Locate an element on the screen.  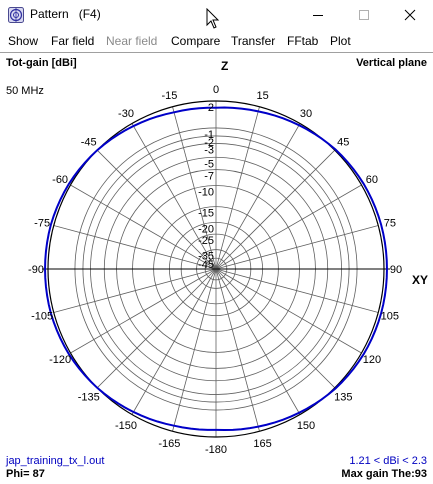
angle-tick-label: 105 is located at coordinates (390, 317).